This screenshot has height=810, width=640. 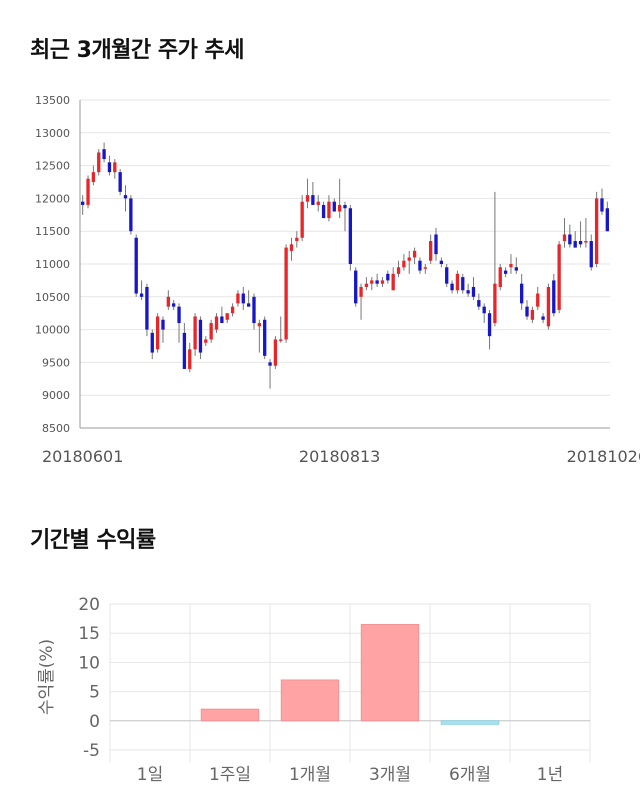 I want to click on x-tick-label: 1주일, so click(x=230, y=775).